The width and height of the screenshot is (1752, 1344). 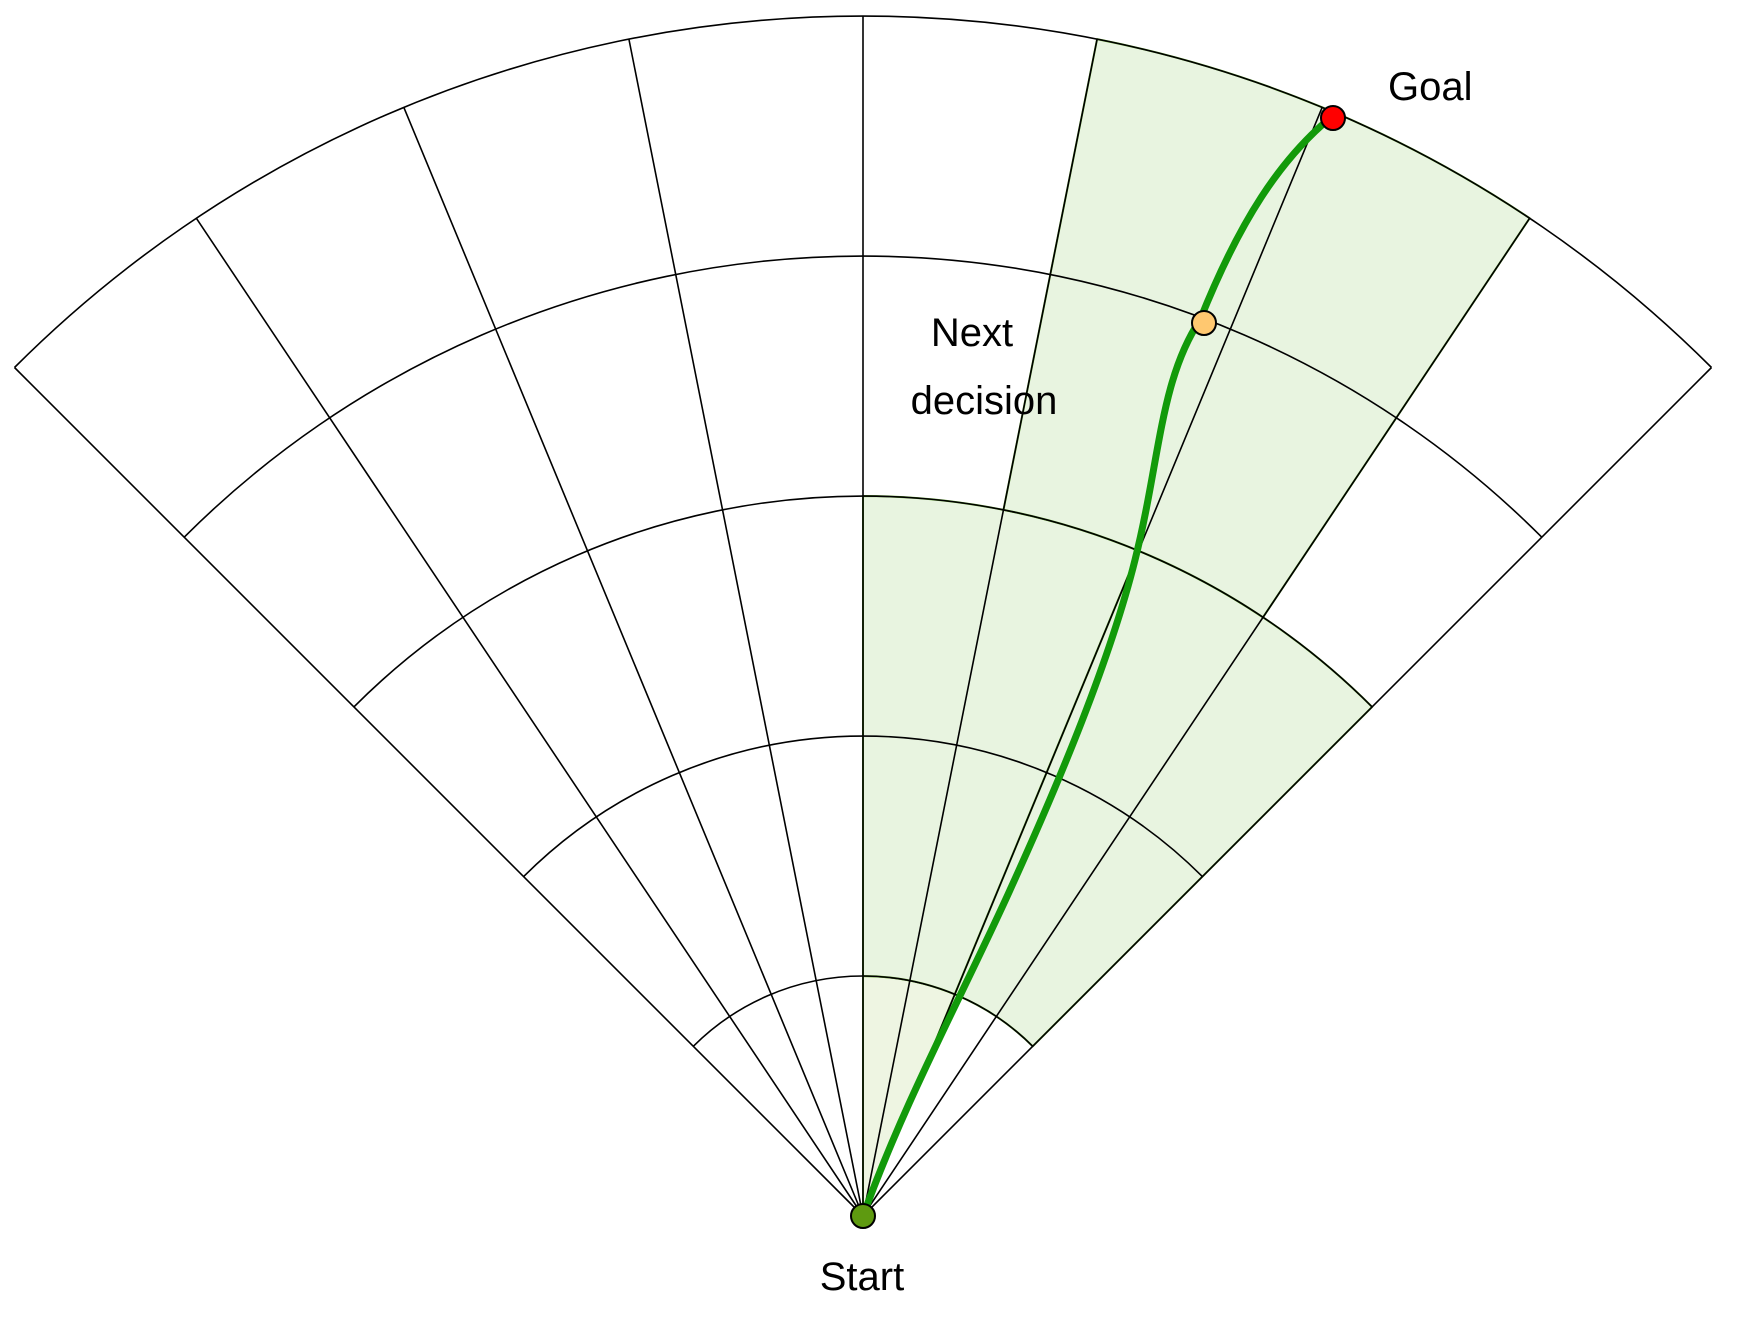 I want to click on start-marker, so click(x=863, y=1216).